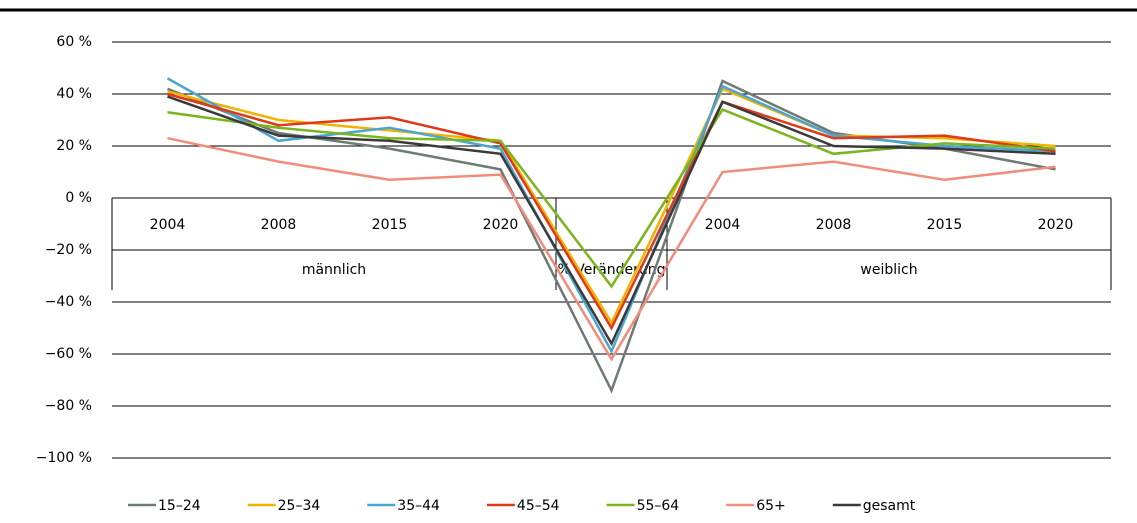 Image resolution: width=1137 pixels, height=523 pixels. Describe the element at coordinates (418, 506) in the screenshot. I see `legend-label: 35–44` at that location.